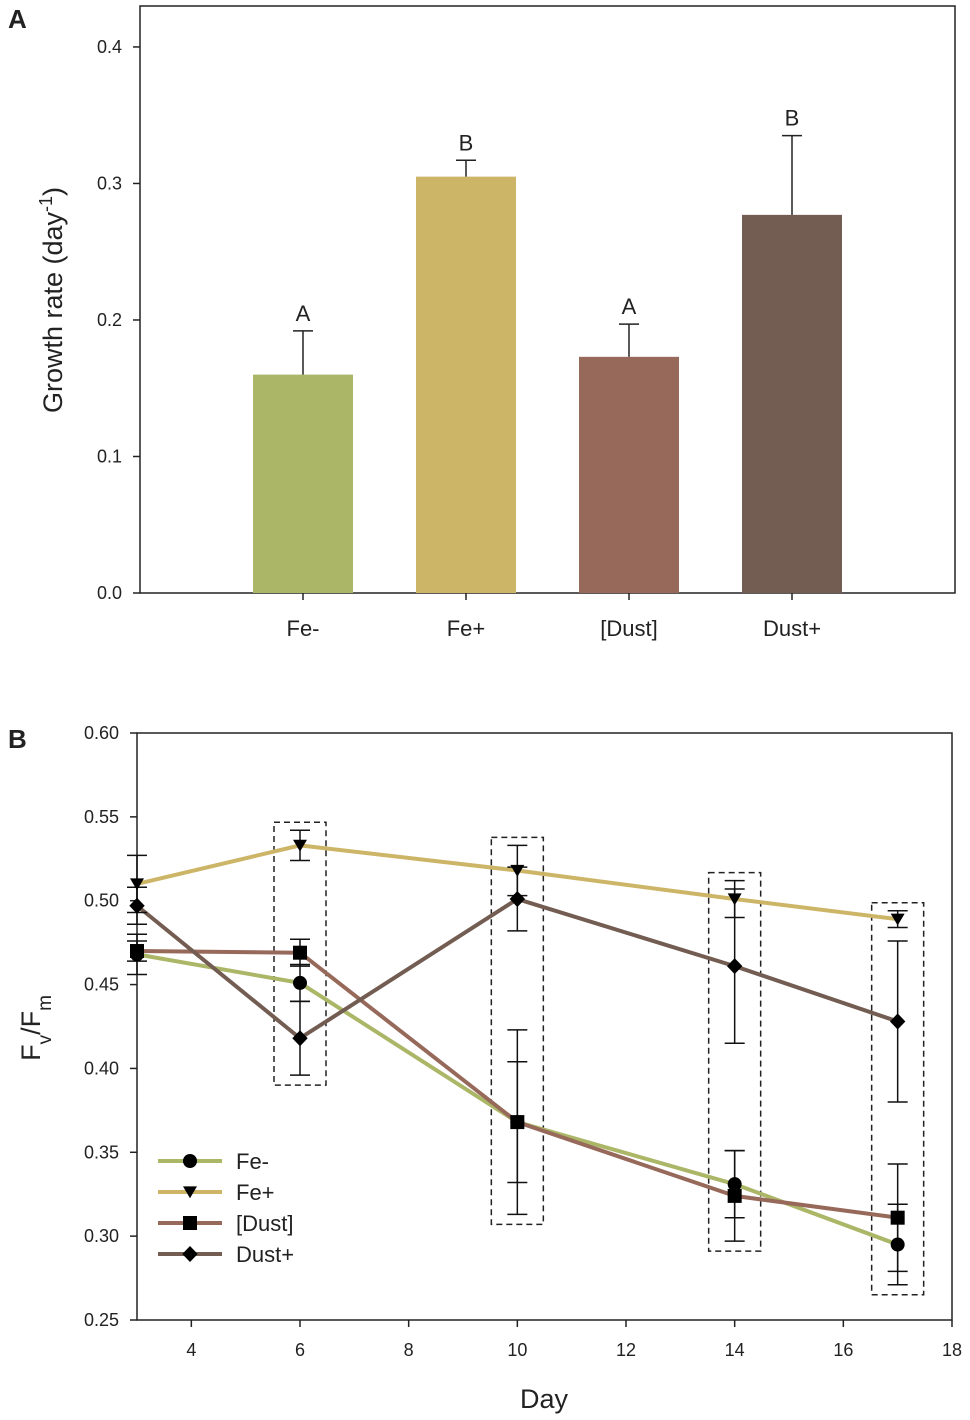  I want to click on x-tick-label: 6, so click(300, 1350).